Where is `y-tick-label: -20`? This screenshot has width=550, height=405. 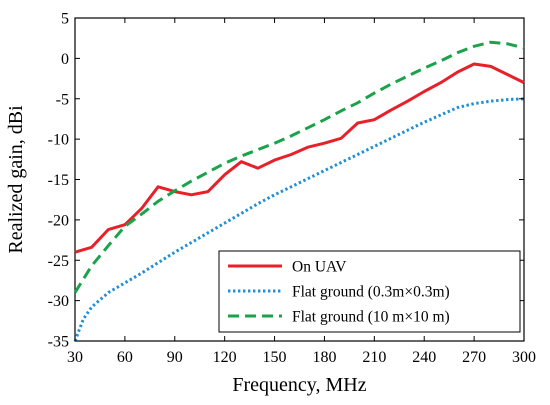
y-tick-label: -20 is located at coordinates (58, 220).